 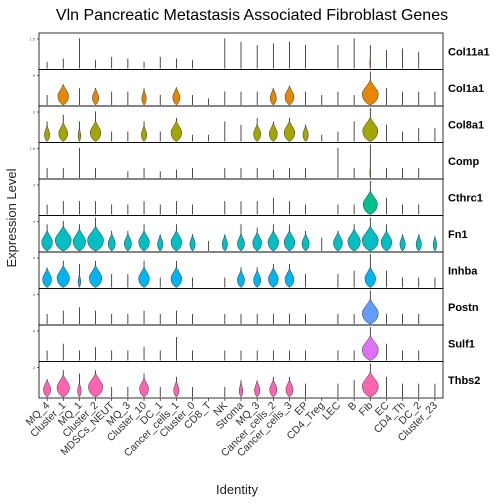 I want to click on y-axis-title: Expression Level, so click(x=11, y=217).